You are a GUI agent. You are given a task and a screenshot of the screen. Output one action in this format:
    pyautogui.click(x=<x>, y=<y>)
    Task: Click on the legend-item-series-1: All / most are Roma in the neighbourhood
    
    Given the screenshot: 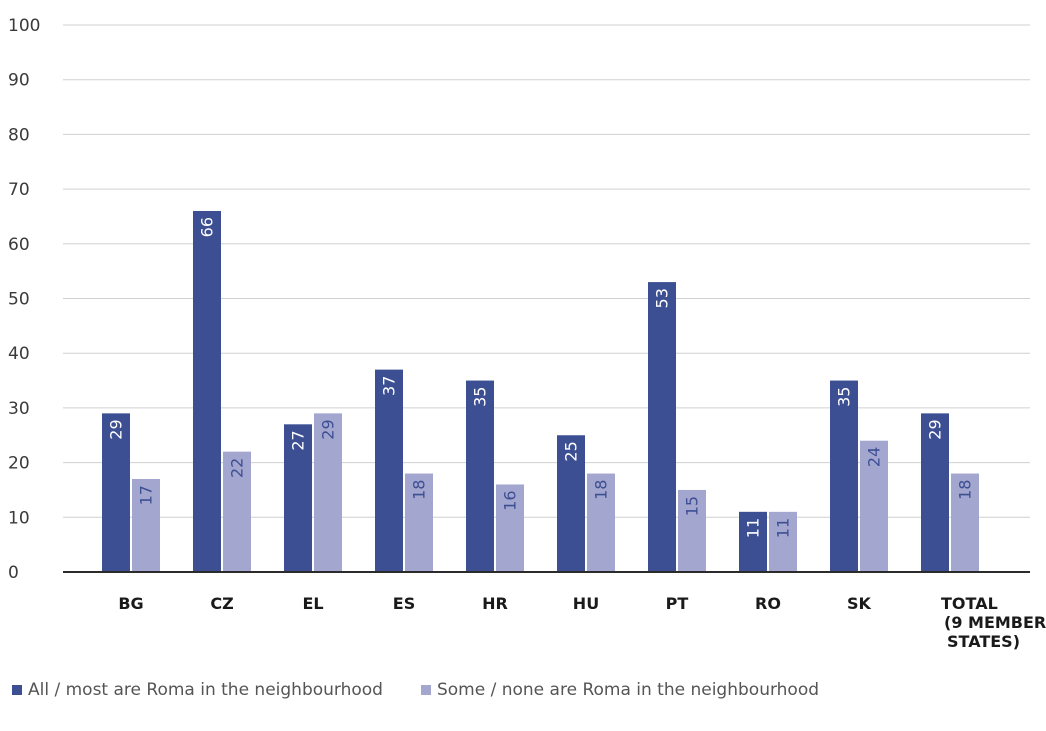 What is the action you would take?
    pyautogui.click(x=197, y=690)
    